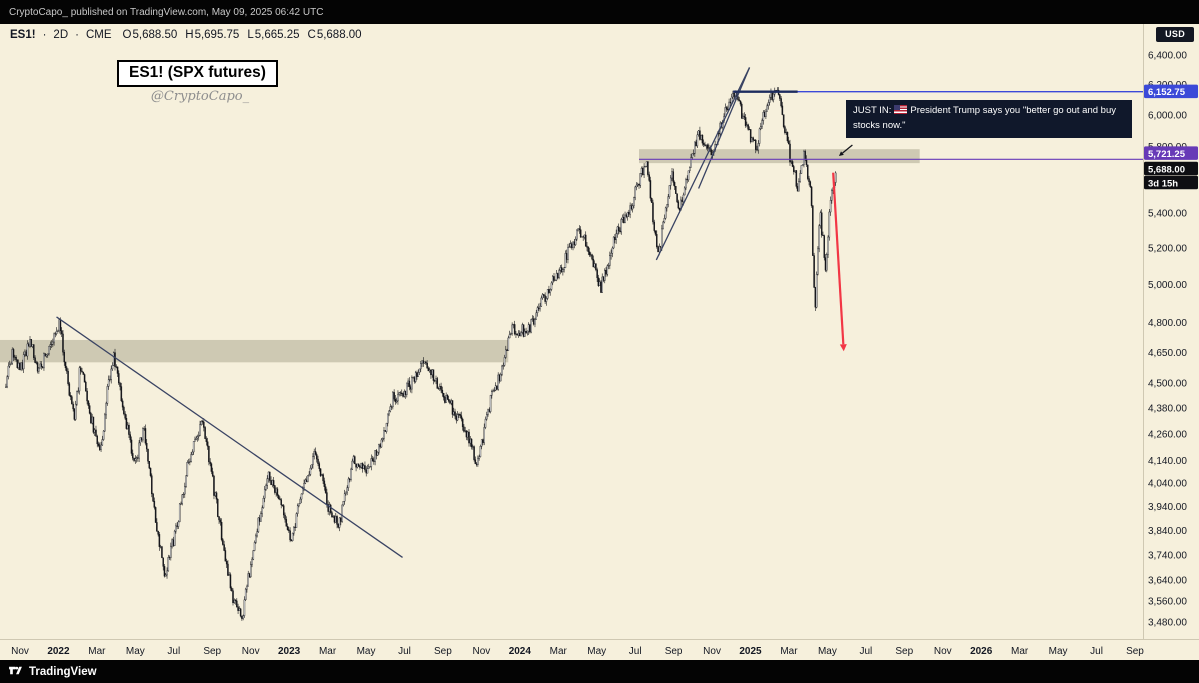  I want to click on price-tick: 5,000.00, so click(1167, 285).